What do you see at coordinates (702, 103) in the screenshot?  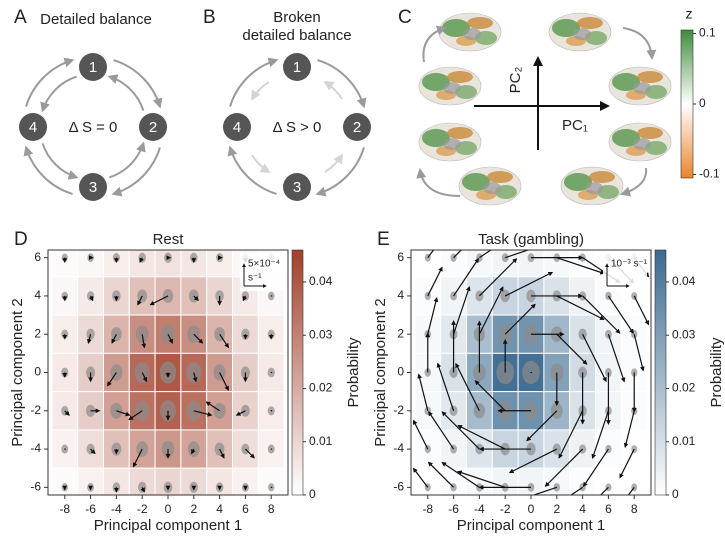 I see `colorbar-tick-label: 0` at bounding box center [702, 103].